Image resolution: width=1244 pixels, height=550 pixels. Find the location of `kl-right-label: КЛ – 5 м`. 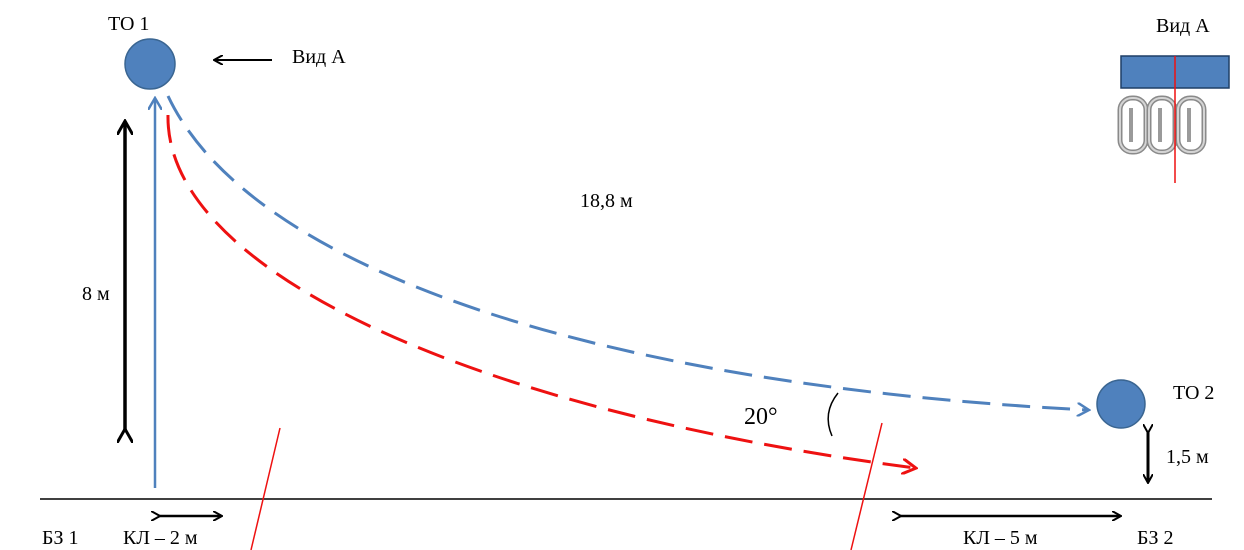

kl-right-label: КЛ – 5 м is located at coordinates (1000, 538).